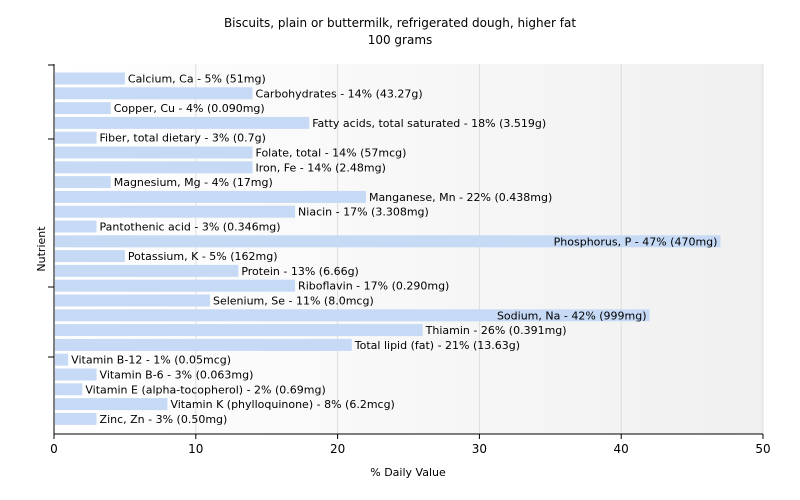 The width and height of the screenshot is (800, 500). What do you see at coordinates (479, 449) in the screenshot?
I see `x-tick-label: 30` at bounding box center [479, 449].